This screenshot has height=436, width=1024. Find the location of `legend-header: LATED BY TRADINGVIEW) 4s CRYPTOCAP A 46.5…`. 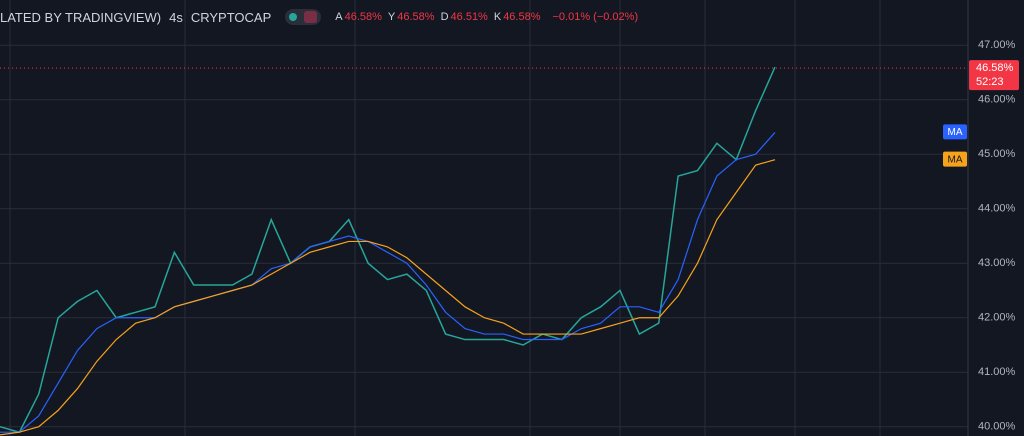

legend-header: LATED BY TRADINGVIEW) 4s CRYPTOCAP A 46.5… is located at coordinates (321, 17).